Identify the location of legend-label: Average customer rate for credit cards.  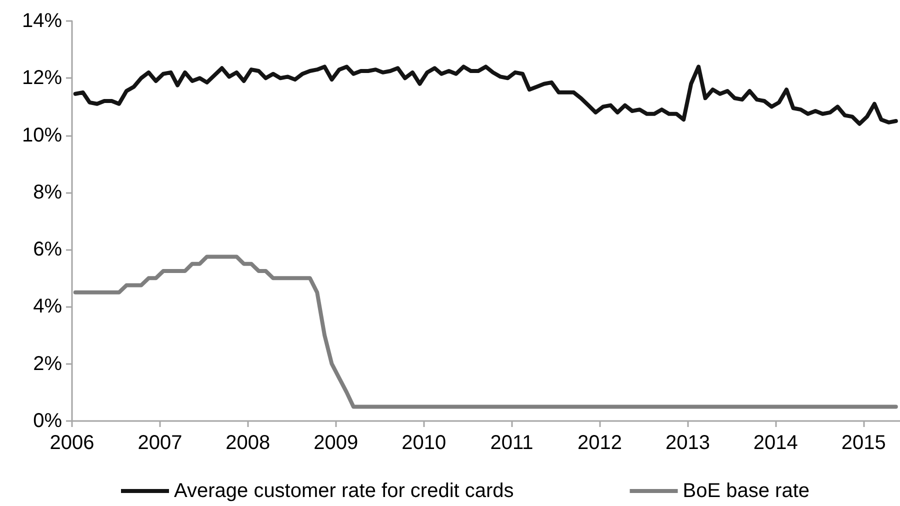
(344, 491).